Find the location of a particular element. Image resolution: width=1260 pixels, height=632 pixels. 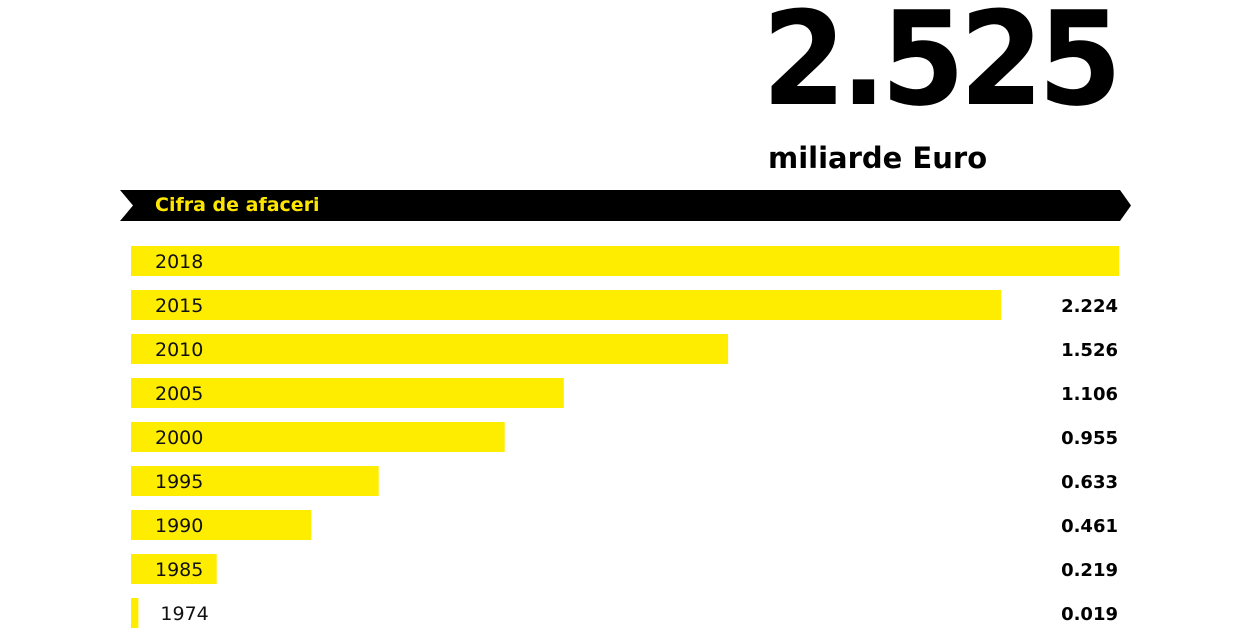

bar-label-2015: 2015 is located at coordinates (179, 306).